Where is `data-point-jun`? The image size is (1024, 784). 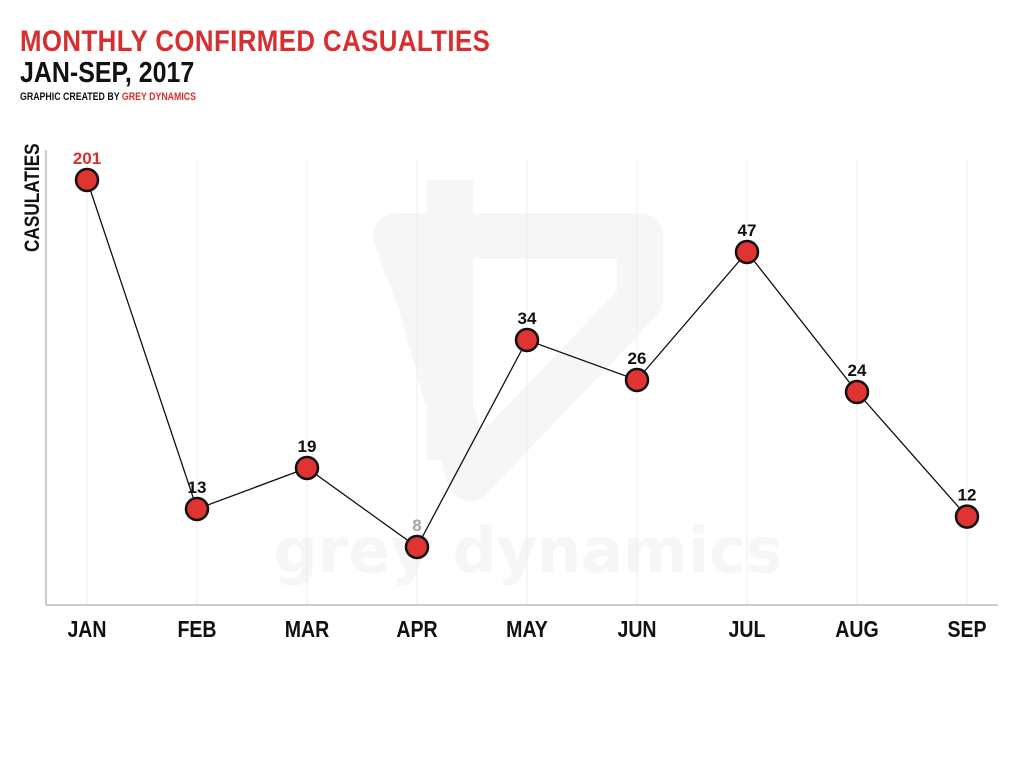 data-point-jun is located at coordinates (637, 380).